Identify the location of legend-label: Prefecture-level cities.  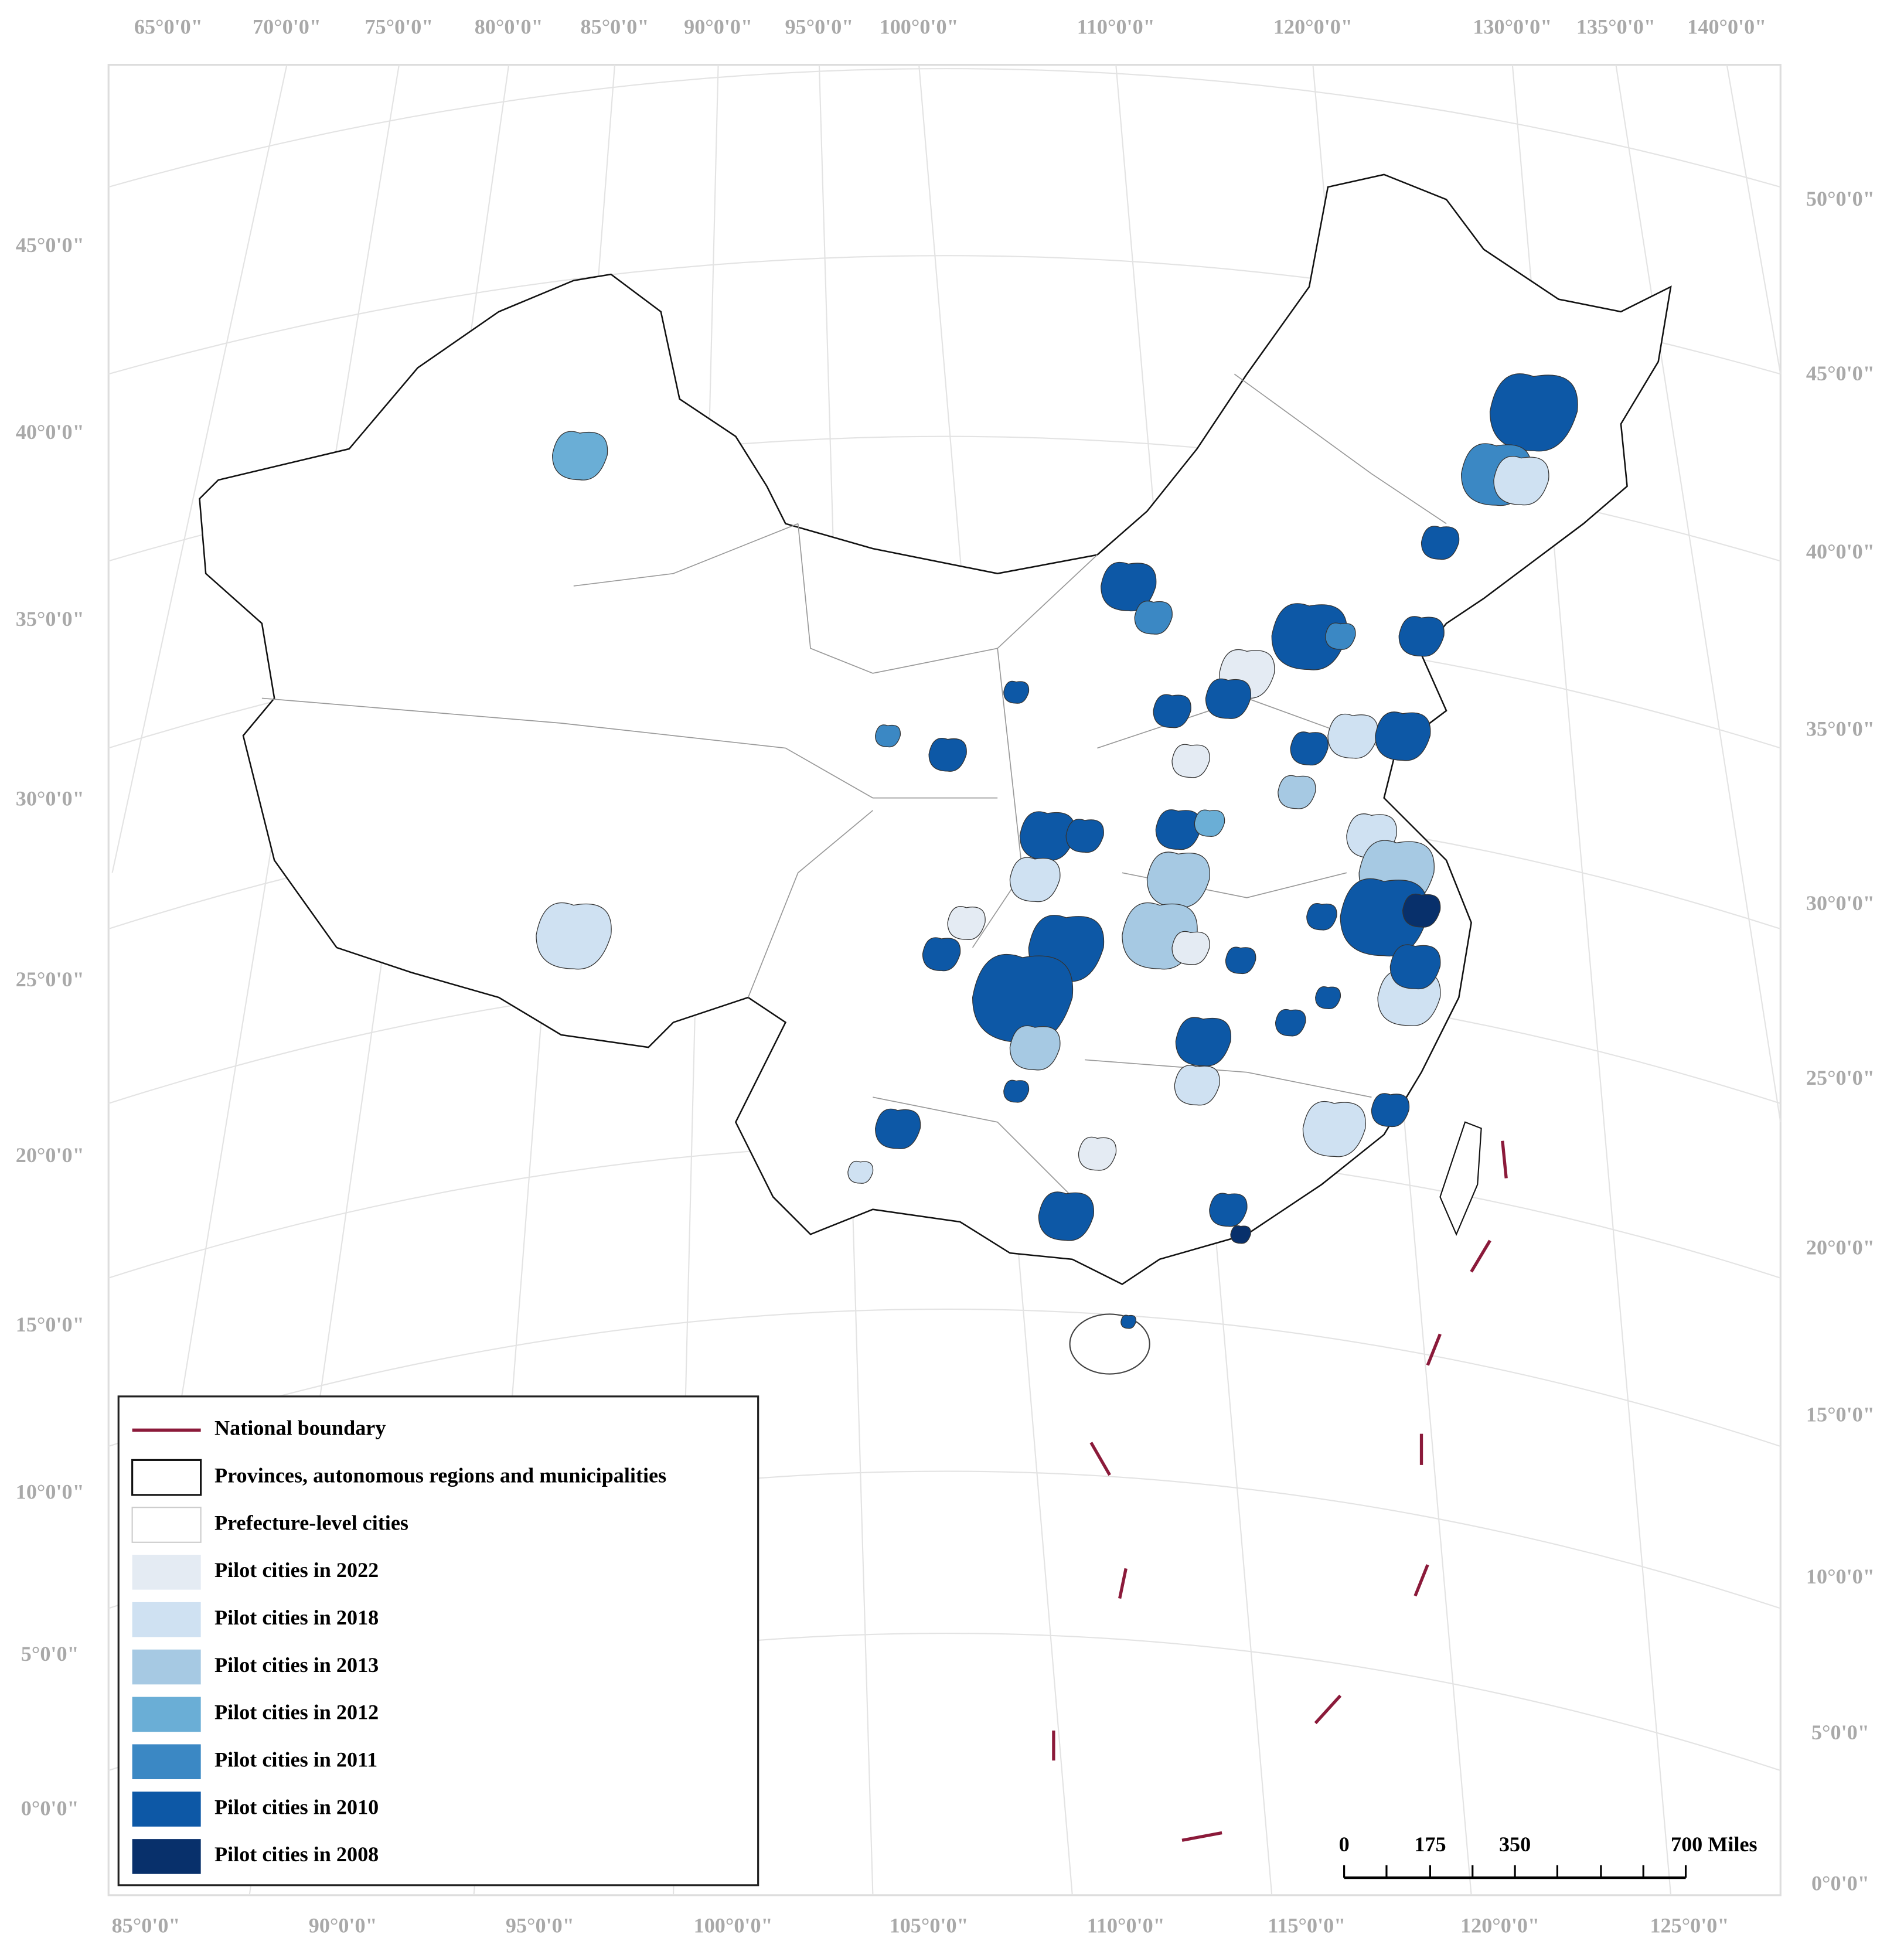
(311, 1522).